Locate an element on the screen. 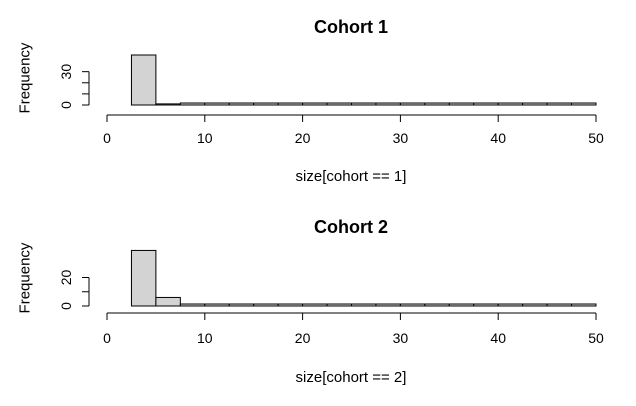 This screenshot has height=406, width=636. chart-title: Cohort 1 is located at coordinates (351, 27).